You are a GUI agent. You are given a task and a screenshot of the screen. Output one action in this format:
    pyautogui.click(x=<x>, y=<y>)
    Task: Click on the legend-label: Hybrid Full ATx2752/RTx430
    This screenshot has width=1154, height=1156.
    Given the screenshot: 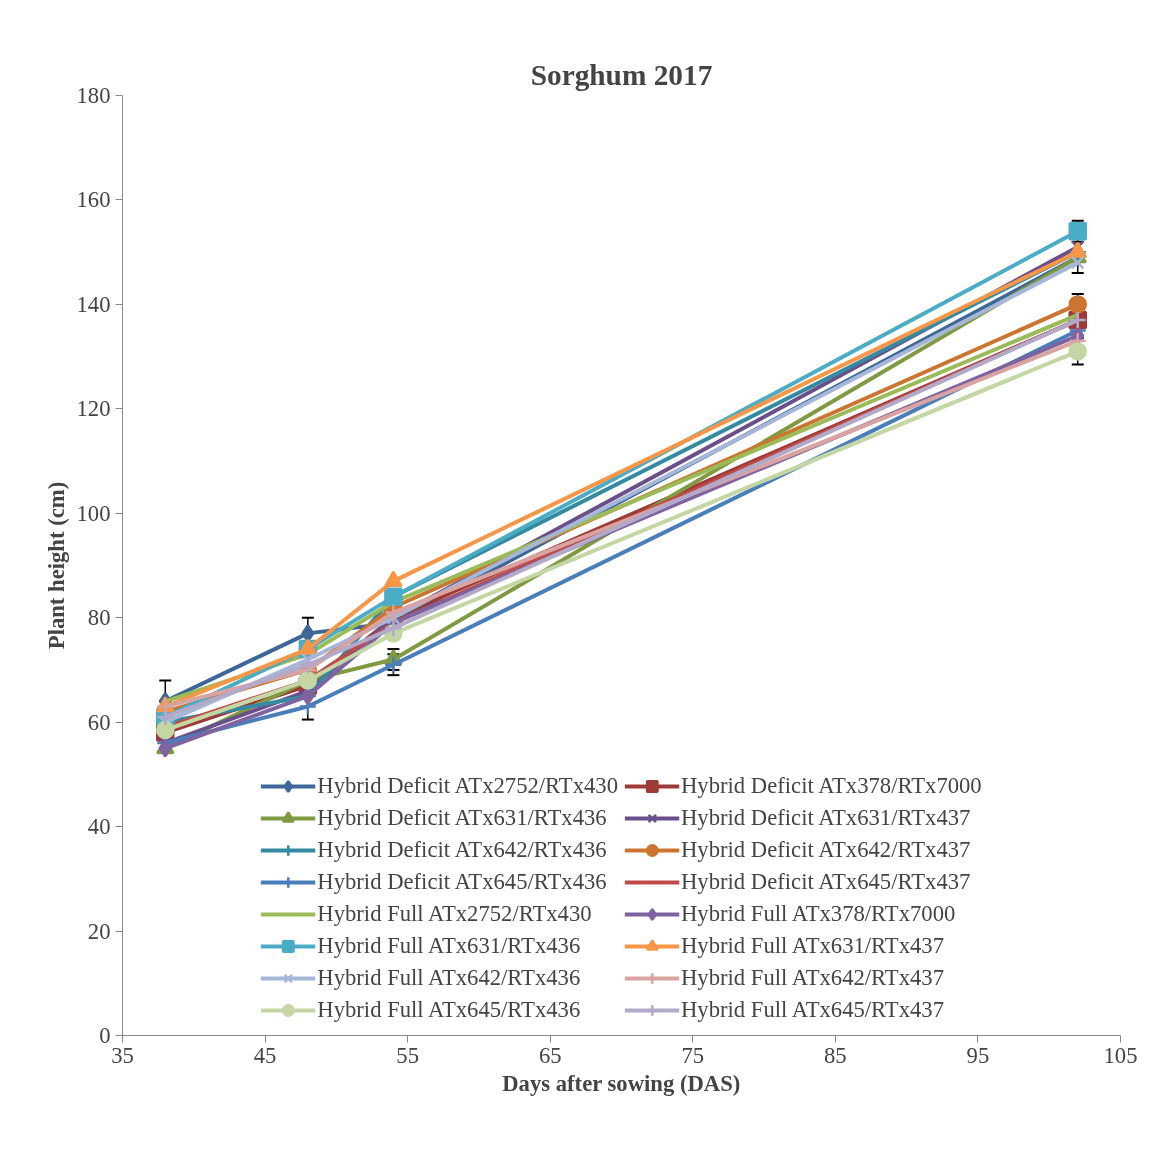 What is the action you would take?
    pyautogui.click(x=454, y=914)
    